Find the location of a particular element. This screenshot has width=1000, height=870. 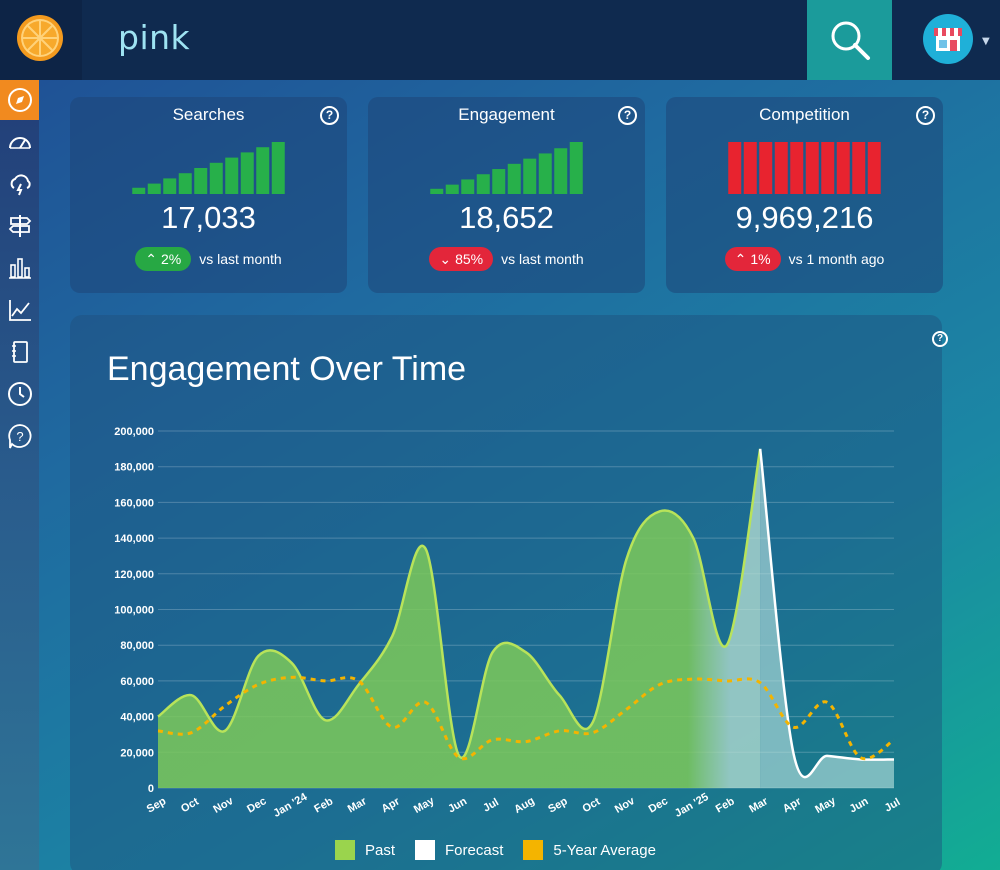

y-tick-label: 180,000 is located at coordinates (134, 468).